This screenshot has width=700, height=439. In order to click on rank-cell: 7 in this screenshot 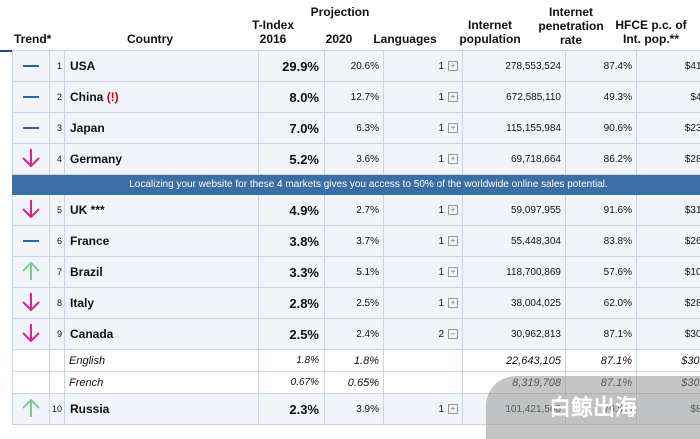, I will do `click(57, 272)`.